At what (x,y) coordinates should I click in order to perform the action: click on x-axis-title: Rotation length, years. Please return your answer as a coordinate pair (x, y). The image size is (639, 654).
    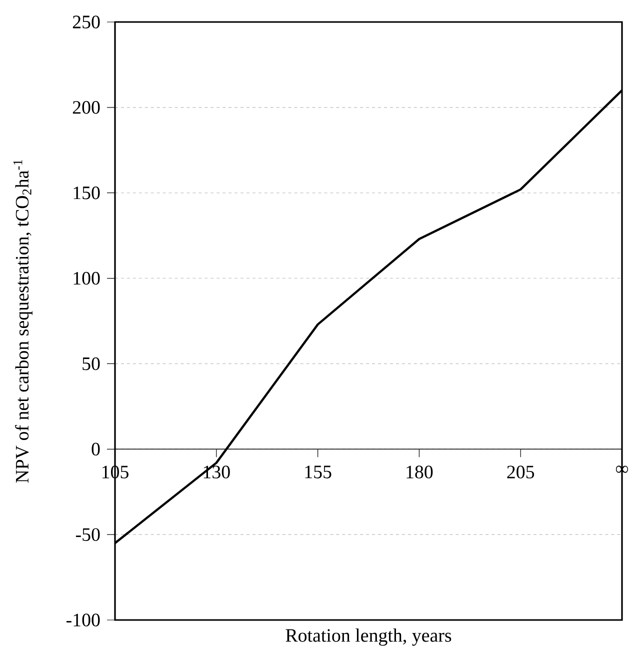
    Looking at the image, I should click on (369, 637).